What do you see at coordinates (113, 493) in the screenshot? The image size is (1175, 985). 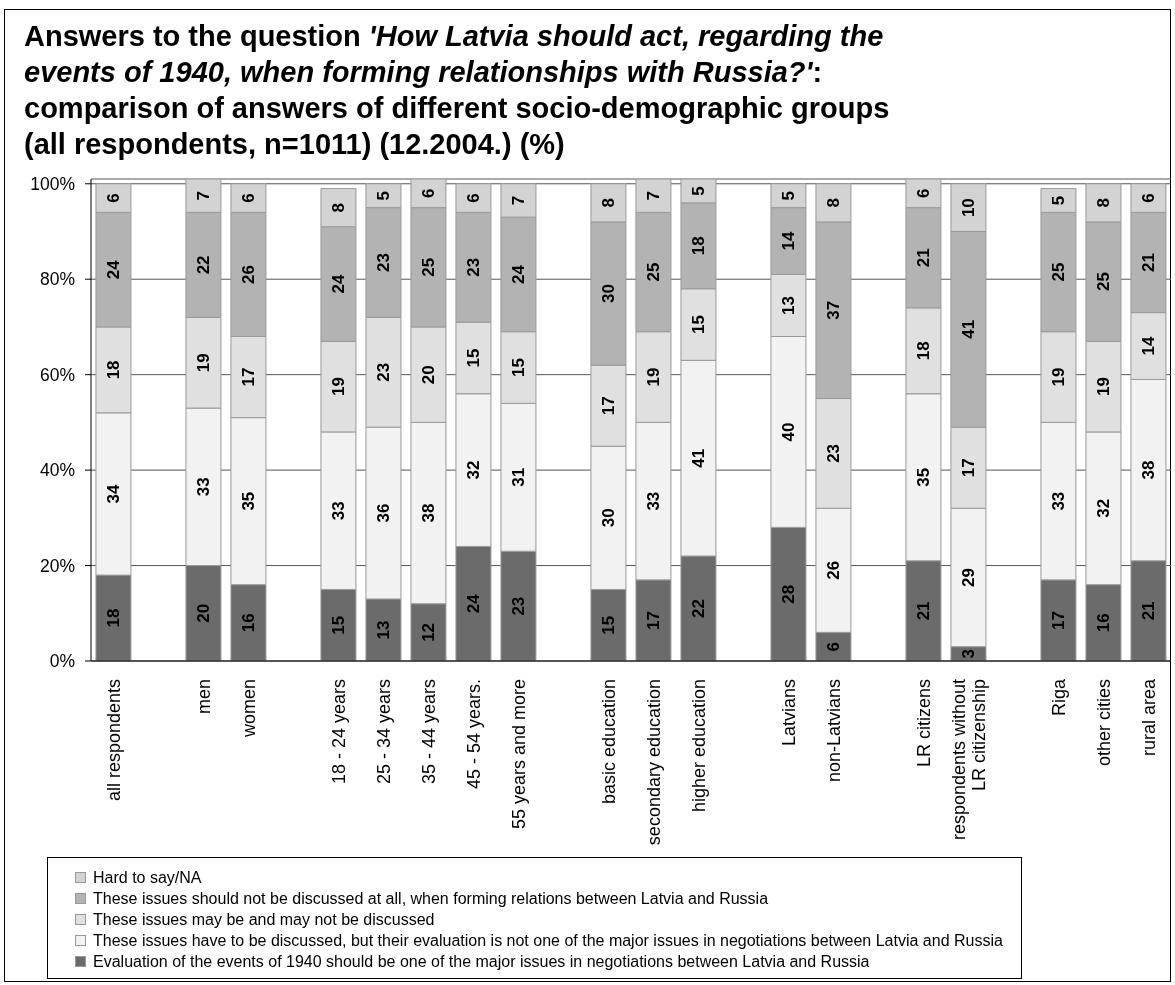 I see `data-label: 34` at bounding box center [113, 493].